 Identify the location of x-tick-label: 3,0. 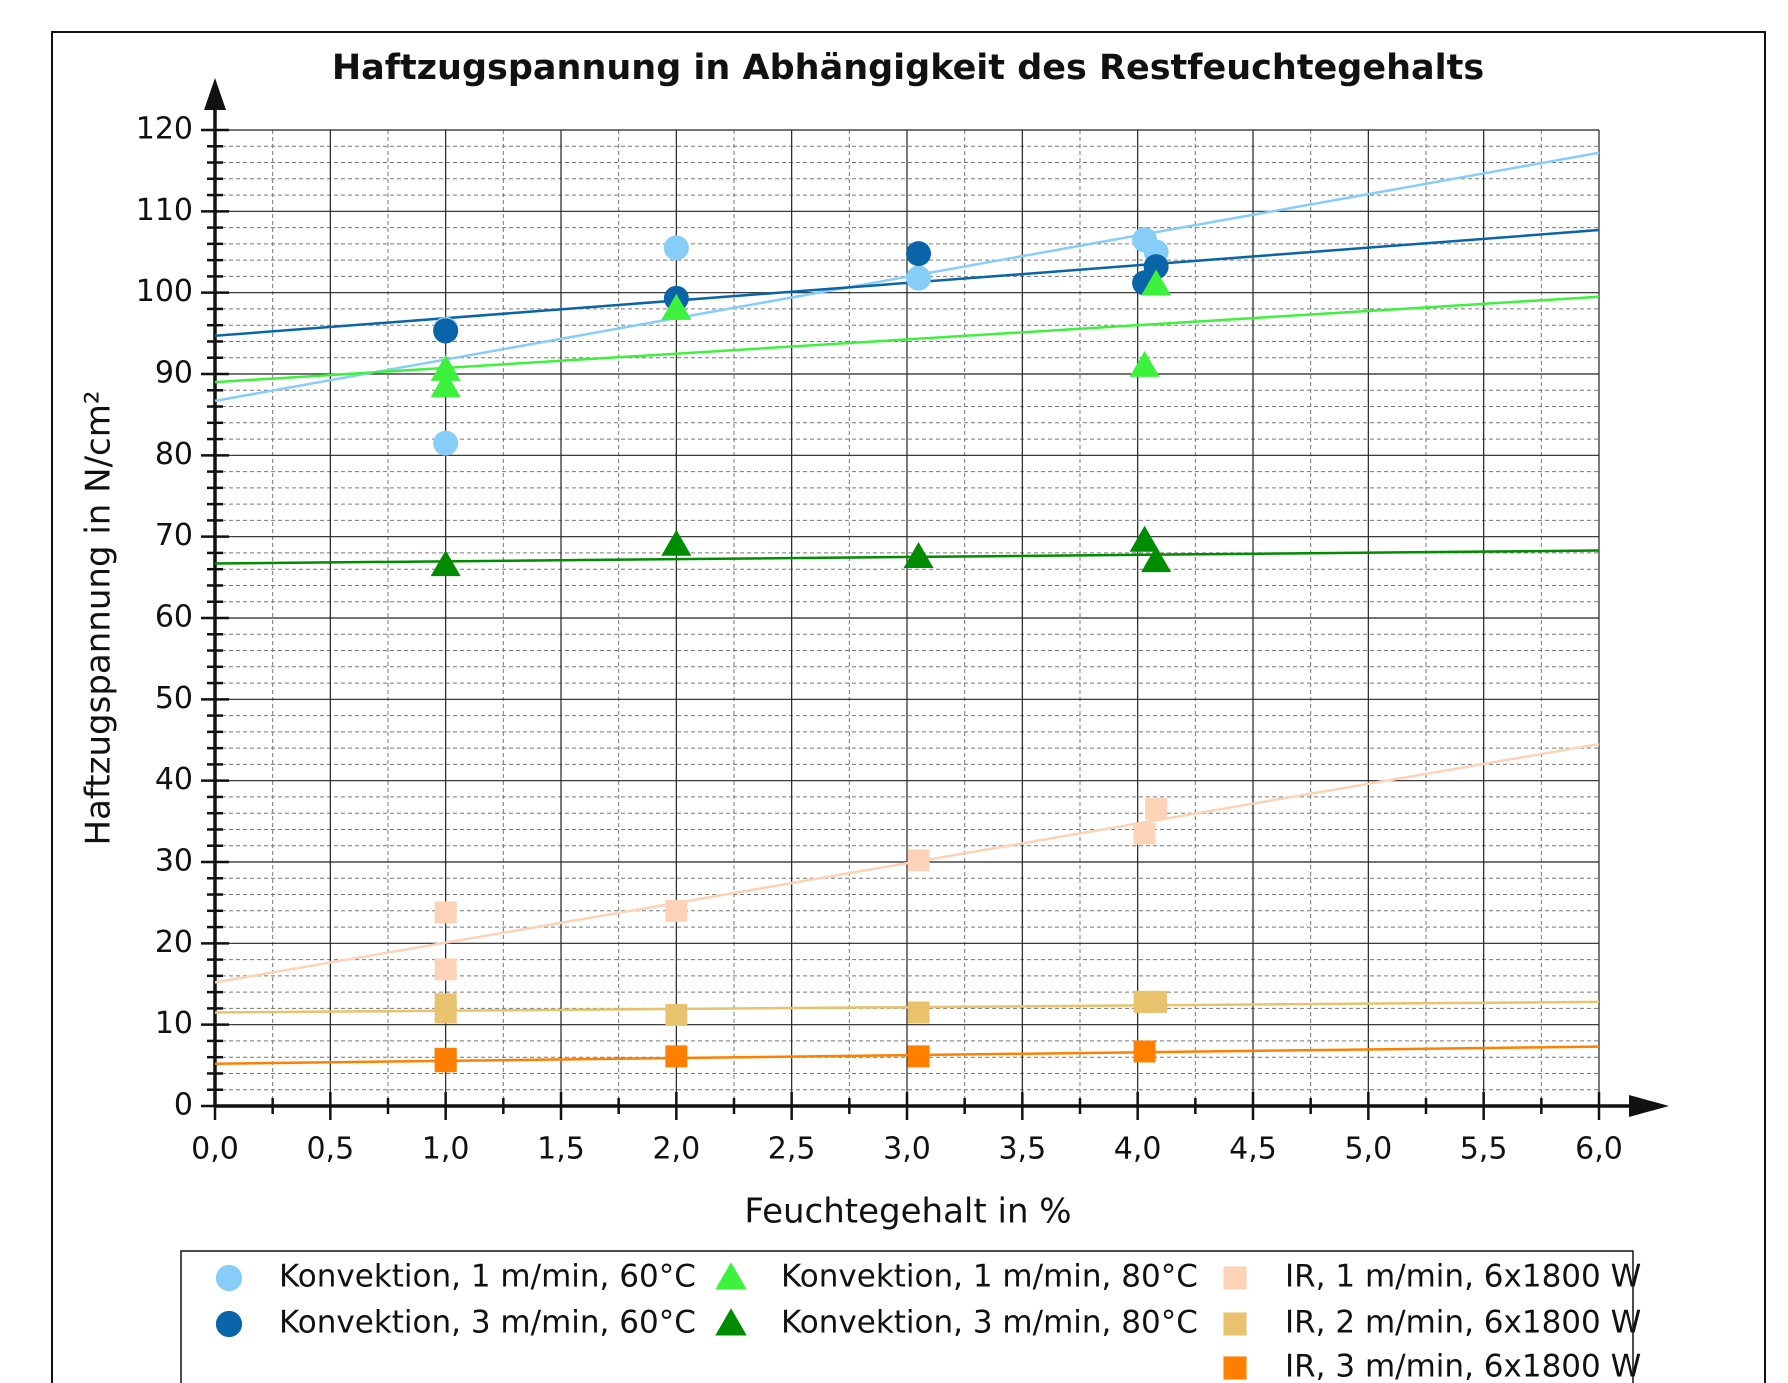
(907, 1149).